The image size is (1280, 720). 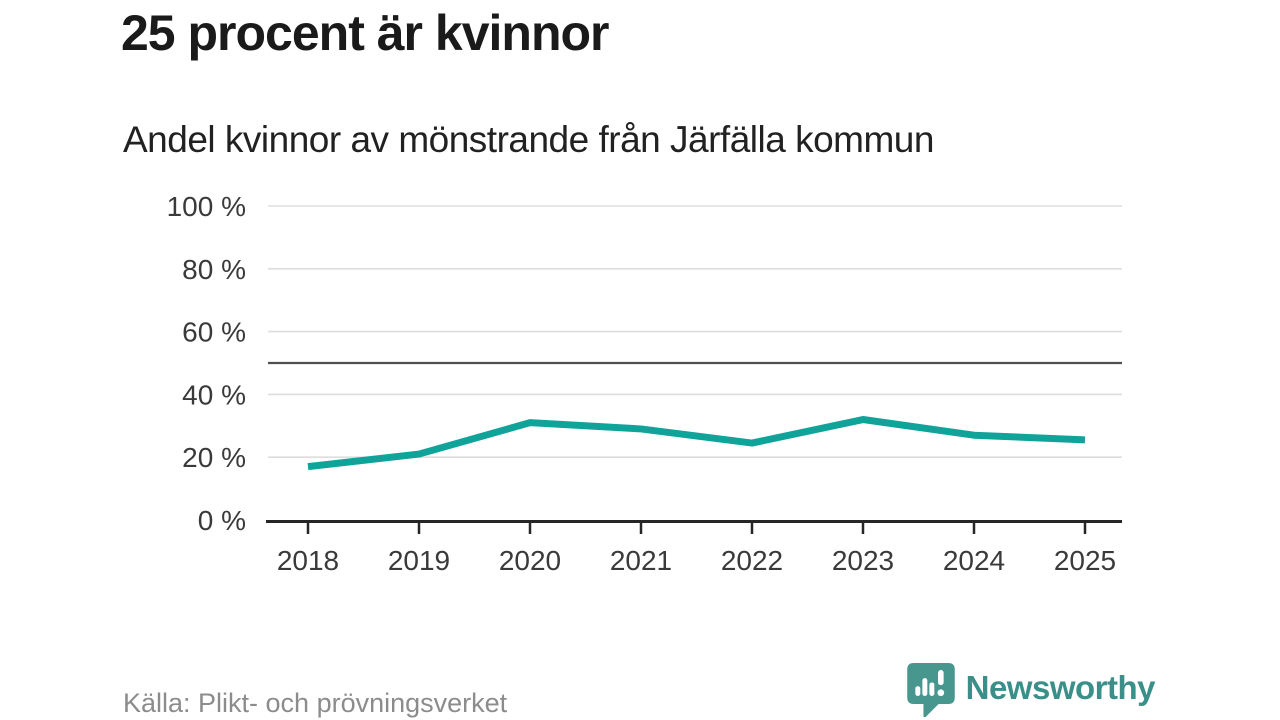 I want to click on x-axis-tick-label: 2019, so click(x=419, y=560).